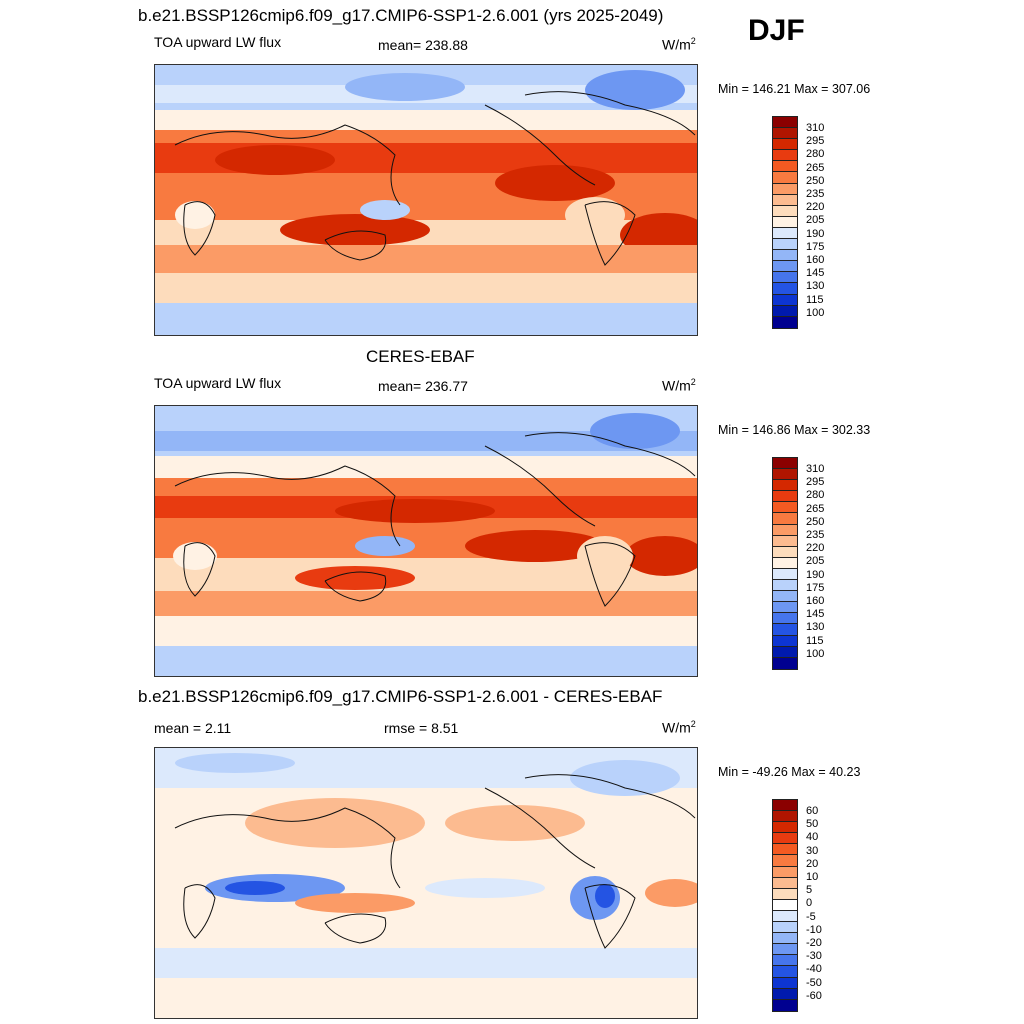 The height and width of the screenshot is (1024, 1024). Describe the element at coordinates (423, 386) in the screenshot. I see `panel-2-mean-label: mean= 236.77` at that location.